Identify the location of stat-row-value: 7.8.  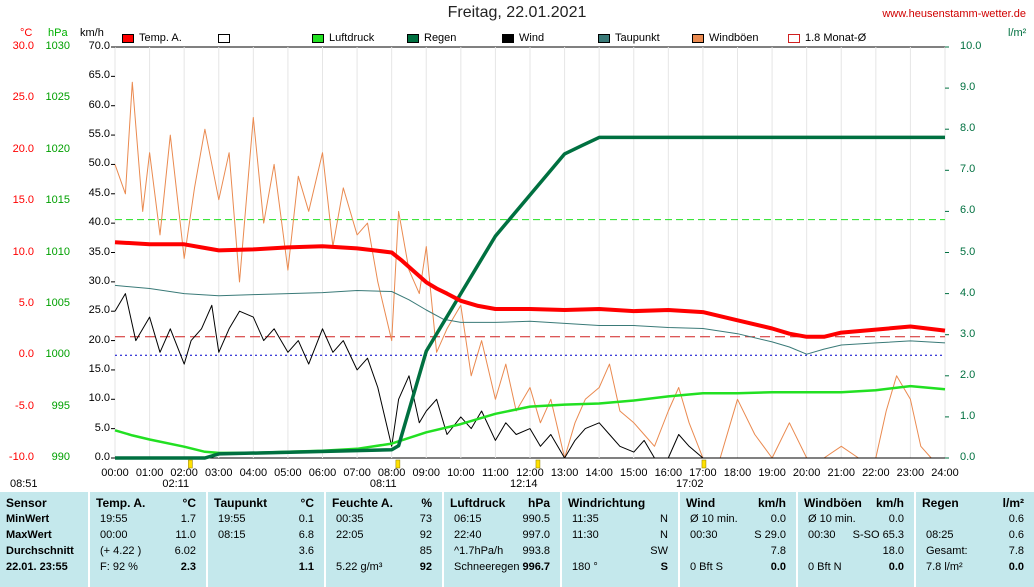
(1016, 551).